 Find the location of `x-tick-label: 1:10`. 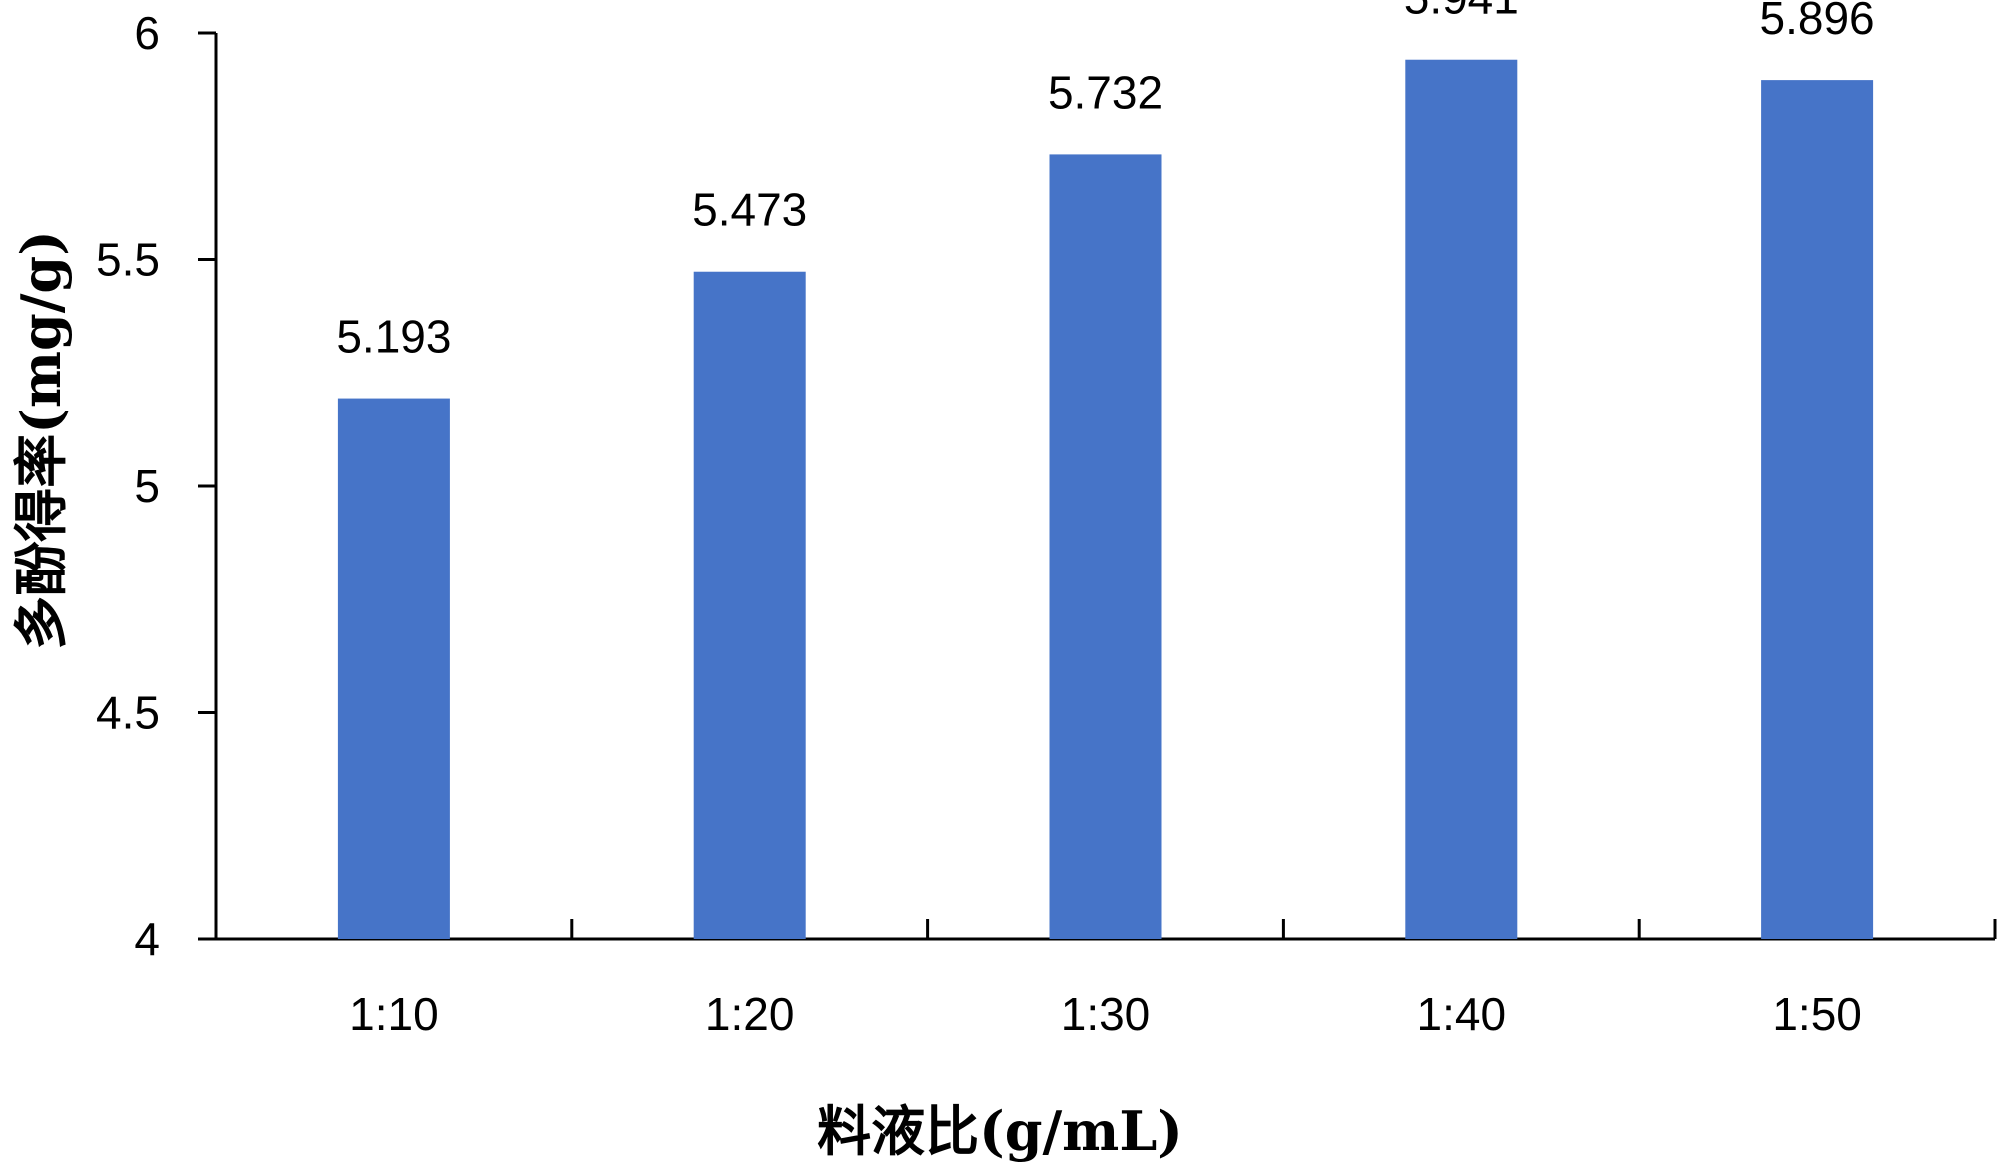

x-tick-label: 1:10 is located at coordinates (394, 1014).